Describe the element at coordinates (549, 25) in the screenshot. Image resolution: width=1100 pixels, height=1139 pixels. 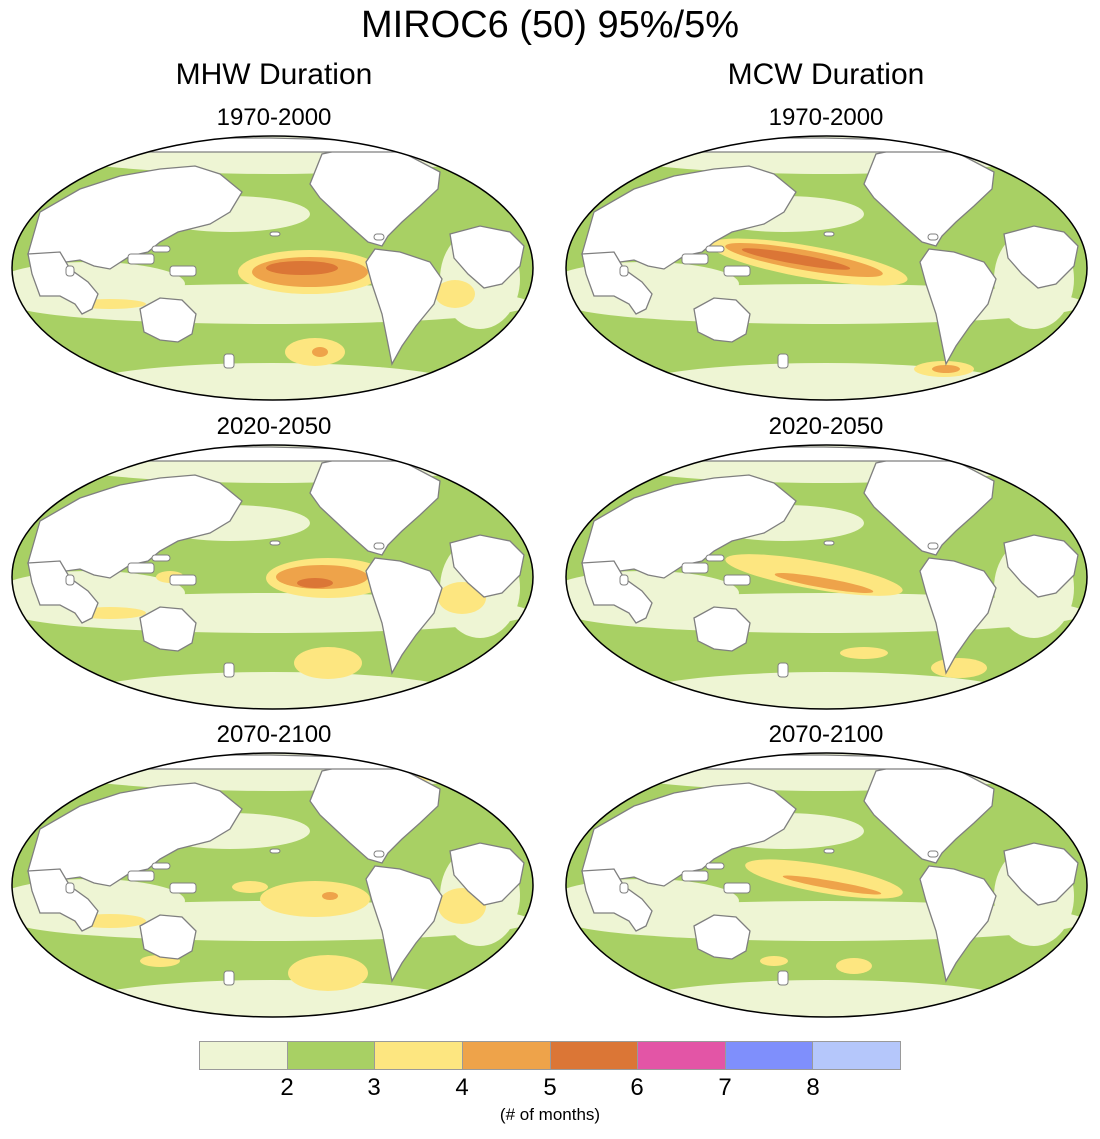
I see `figure-title: MIROC6 (50) 95%/5%` at that location.